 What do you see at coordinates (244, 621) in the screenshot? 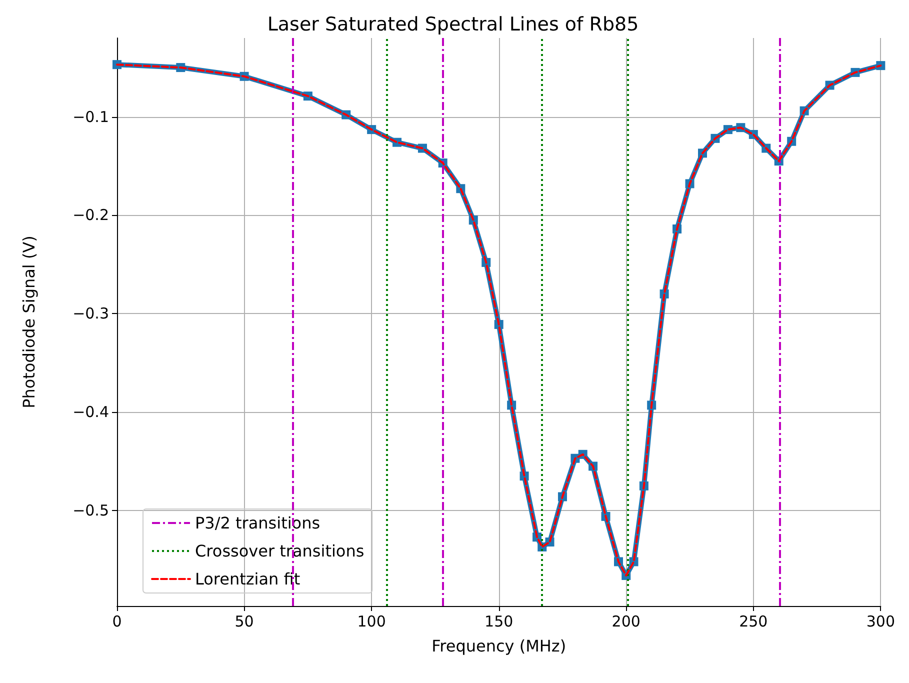
I see `x-tick-label: 50` at bounding box center [244, 621].